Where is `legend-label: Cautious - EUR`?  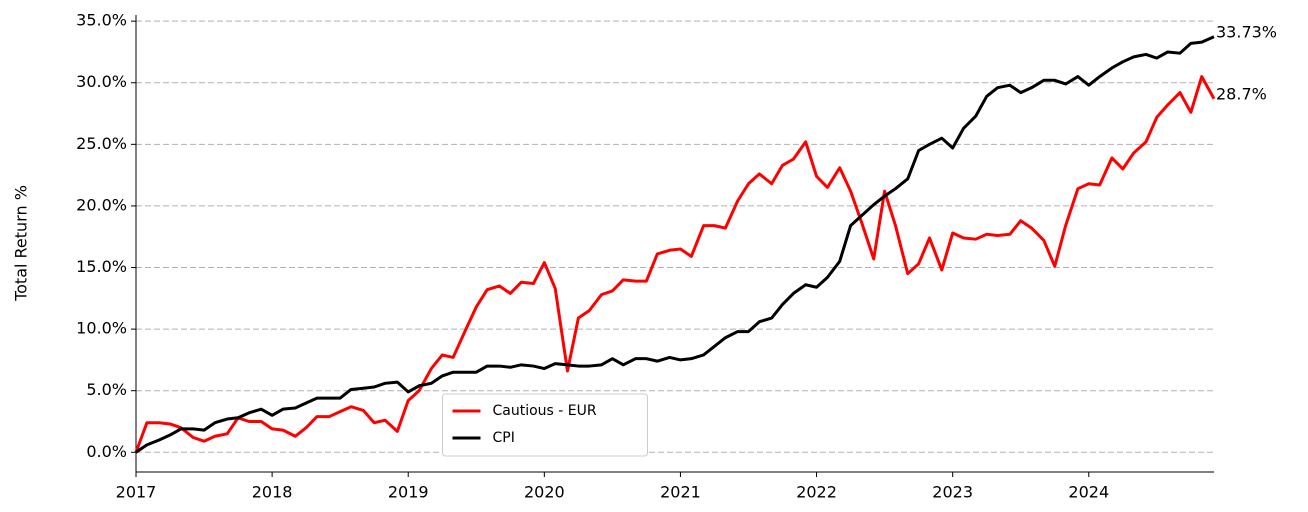 legend-label: Cautious - EUR is located at coordinates (545, 411).